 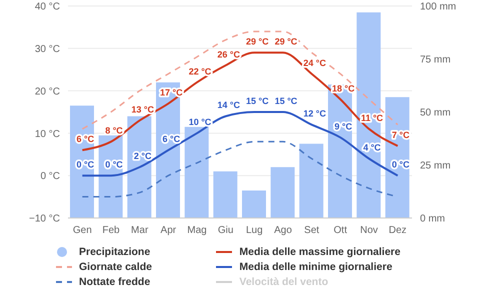 I want to click on data-label: 22 °C, so click(x=200, y=71).